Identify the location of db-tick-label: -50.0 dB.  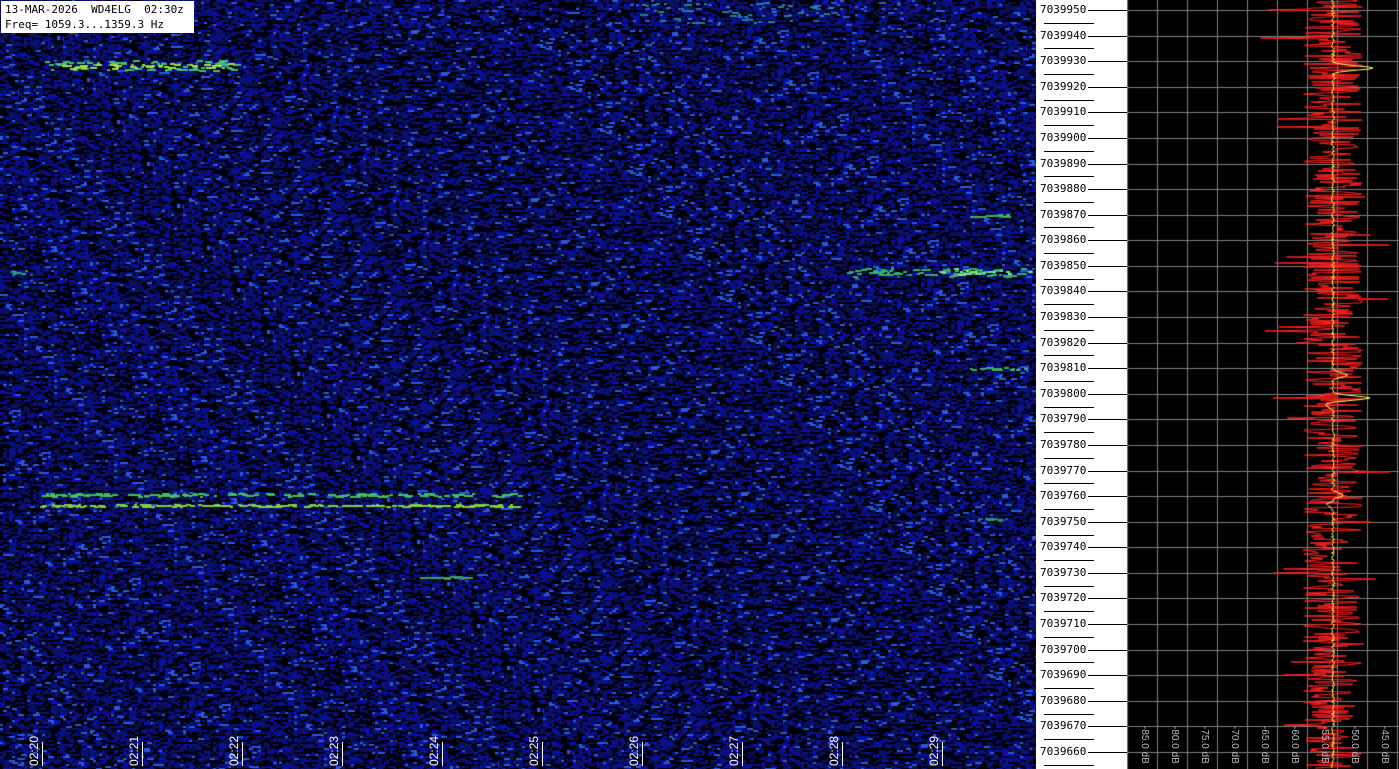
(1354, 745).